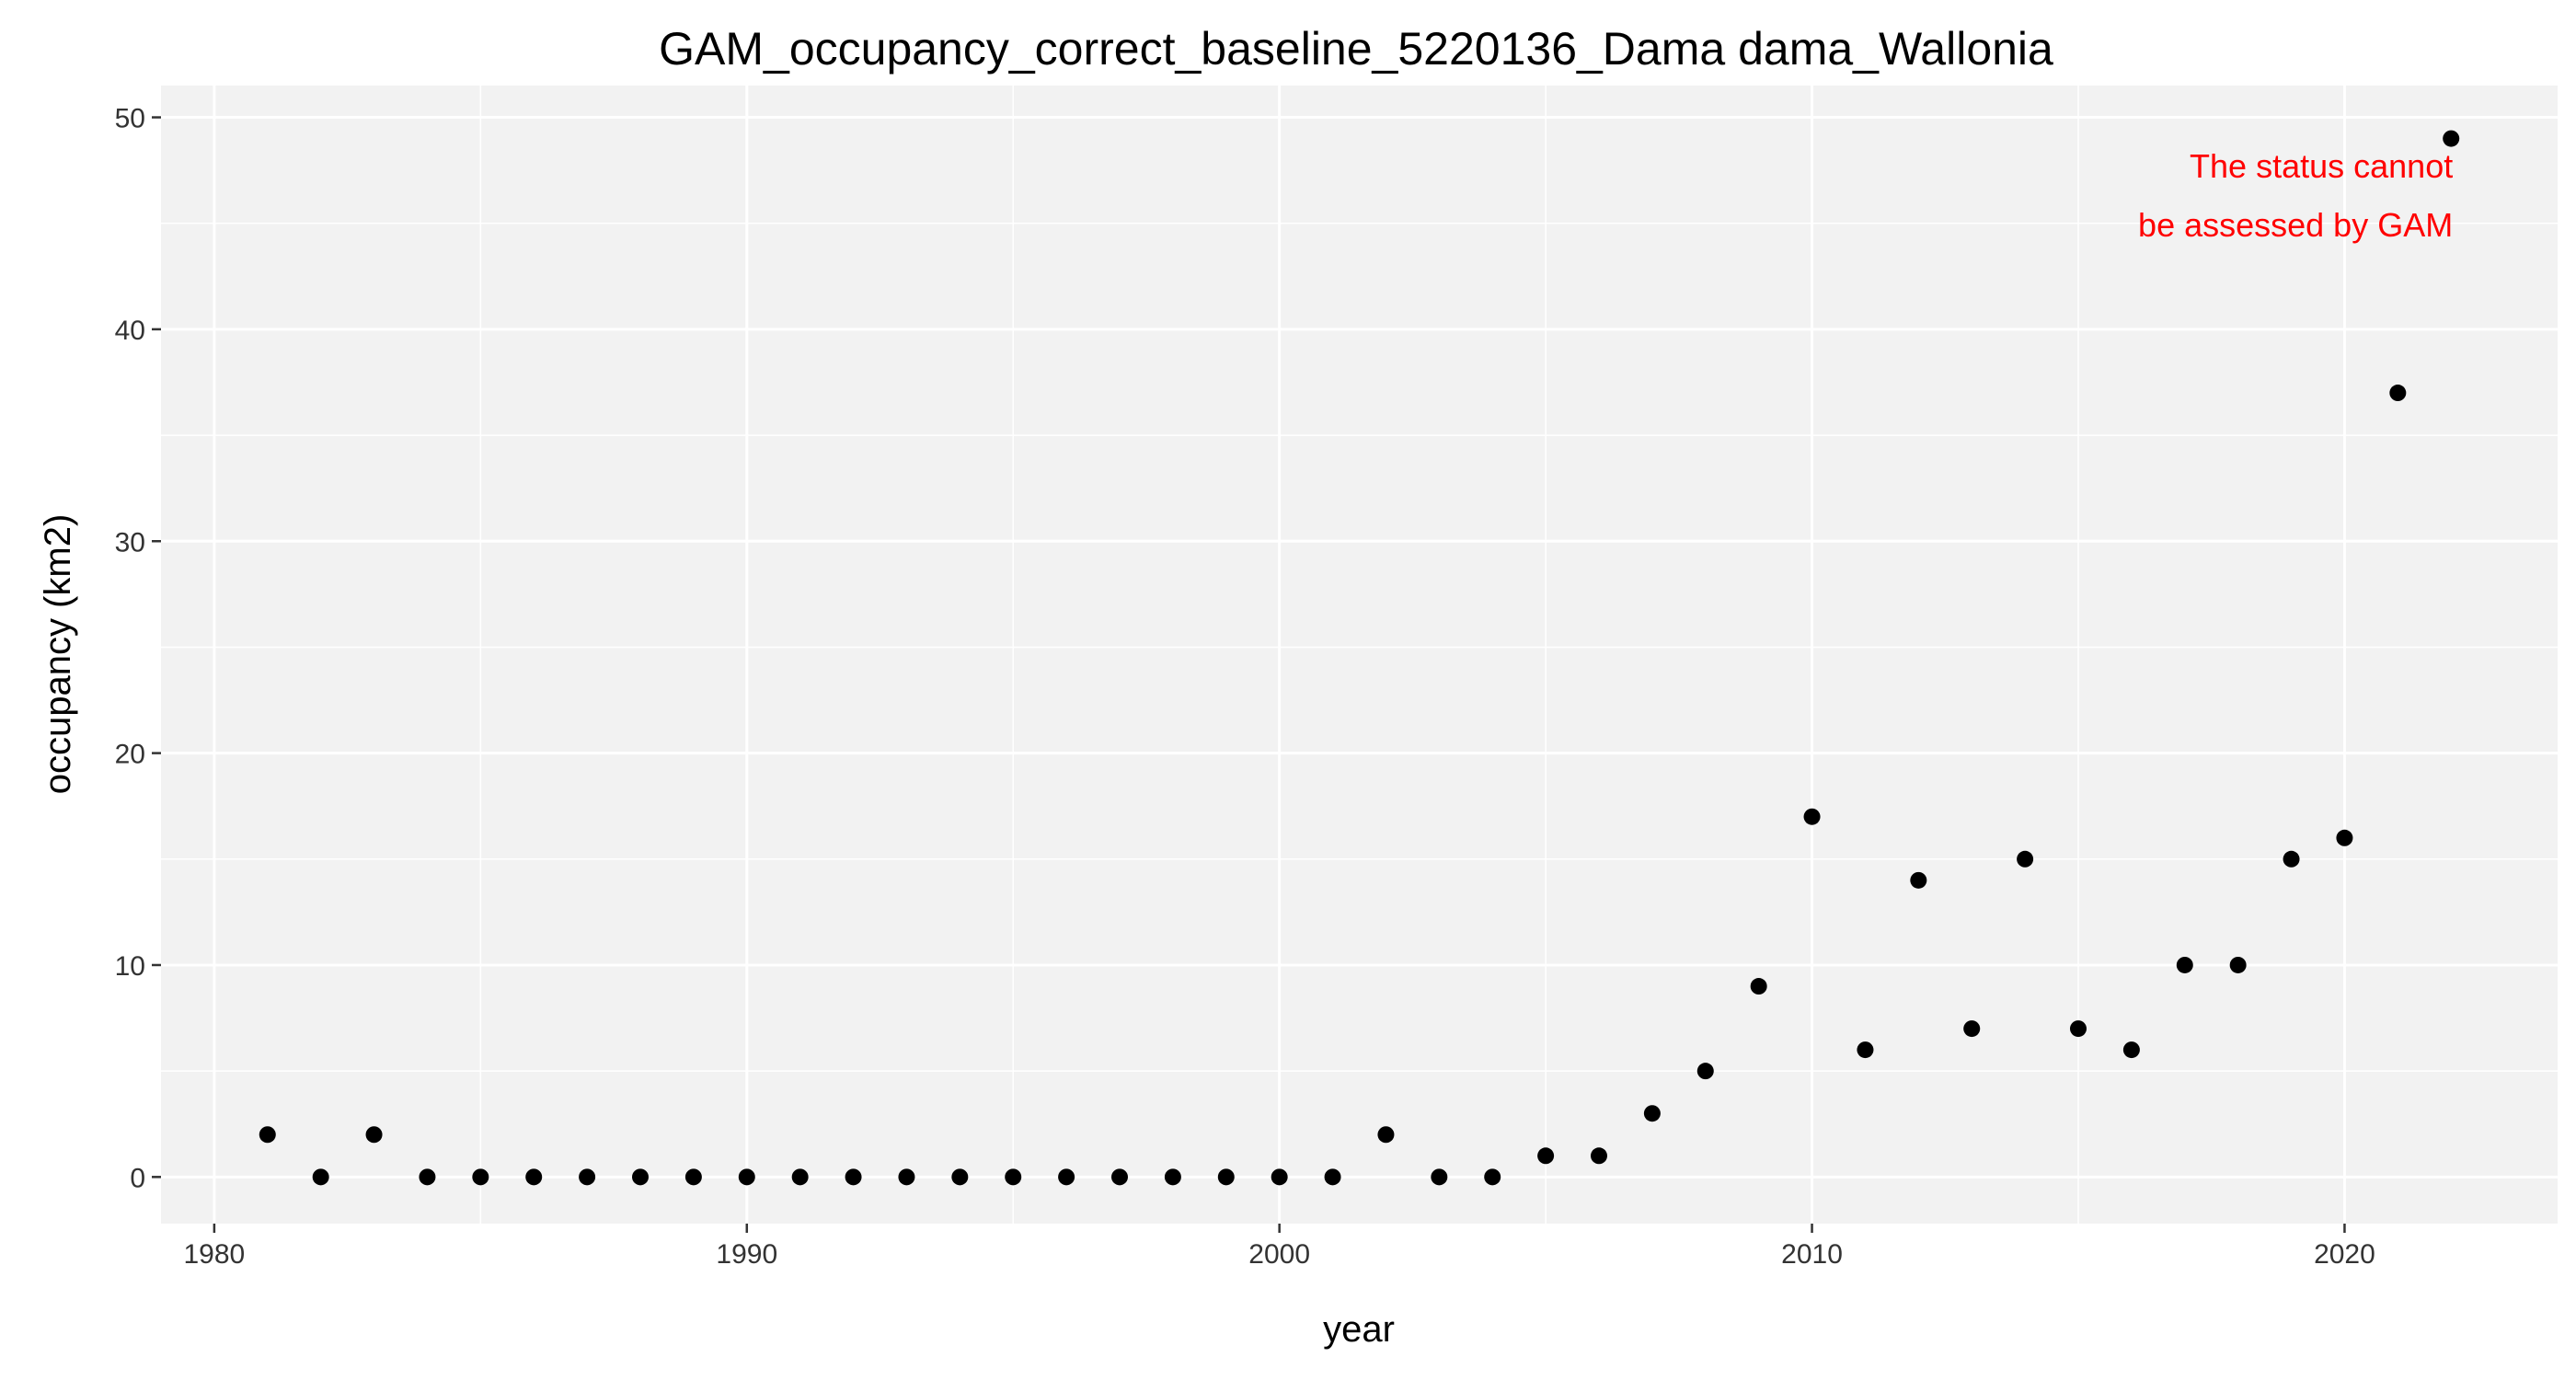 The width and height of the screenshot is (2576, 1380). I want to click on y-tick-label: 0, so click(137, 1178).